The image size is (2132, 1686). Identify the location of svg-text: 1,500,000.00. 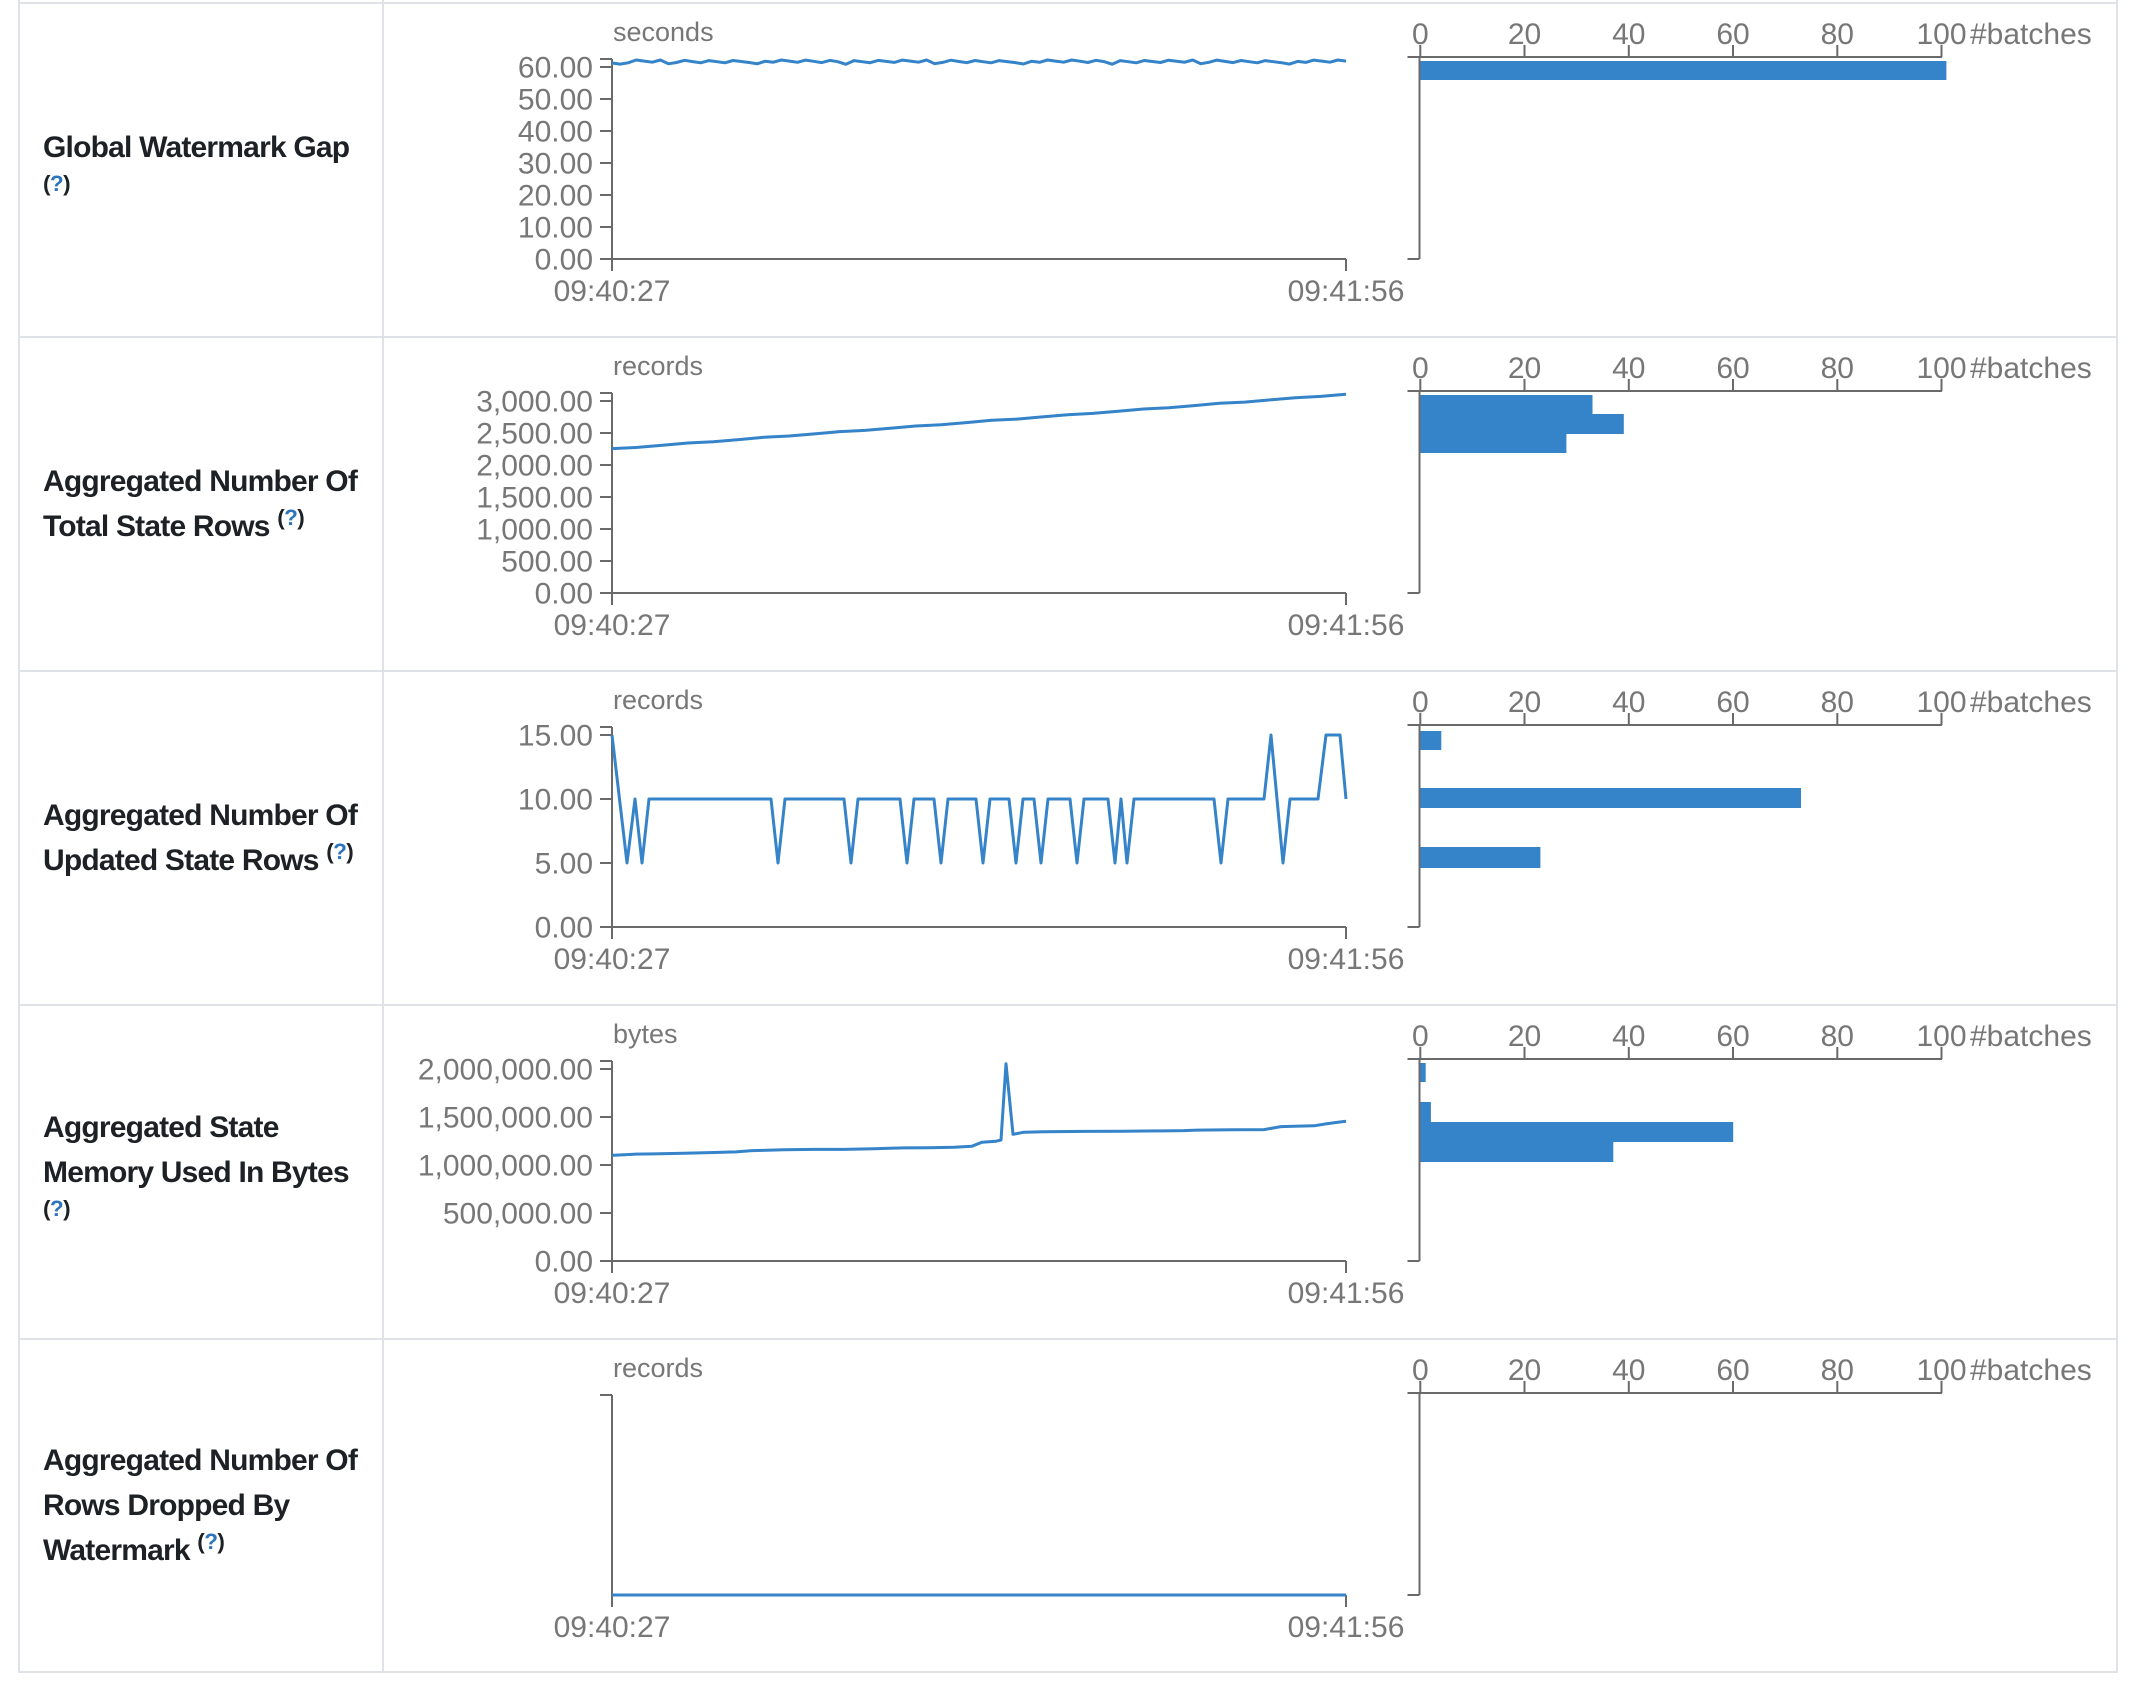
(505, 1118).